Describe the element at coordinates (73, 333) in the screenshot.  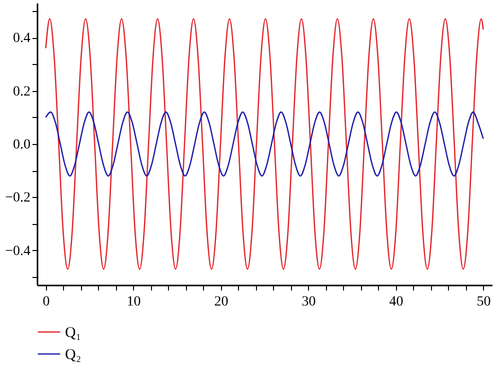
I see `legend-label: Q₁` at that location.